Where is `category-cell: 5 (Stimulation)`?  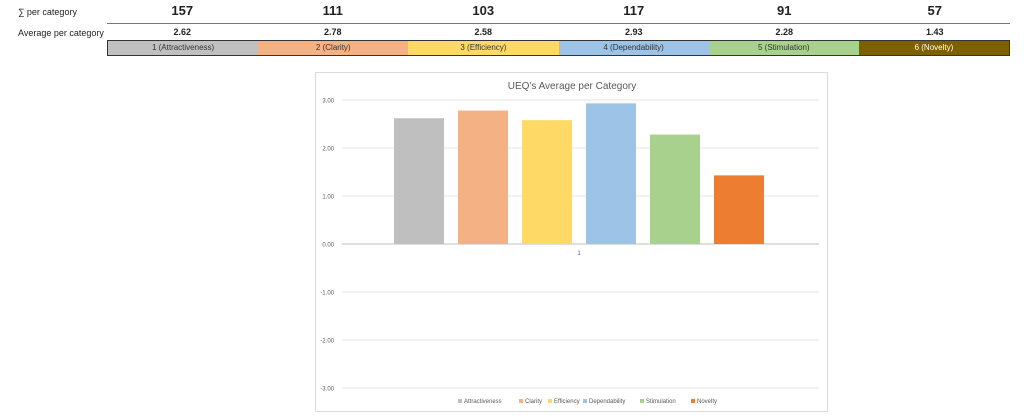
category-cell: 5 (Stimulation) is located at coordinates (783, 48).